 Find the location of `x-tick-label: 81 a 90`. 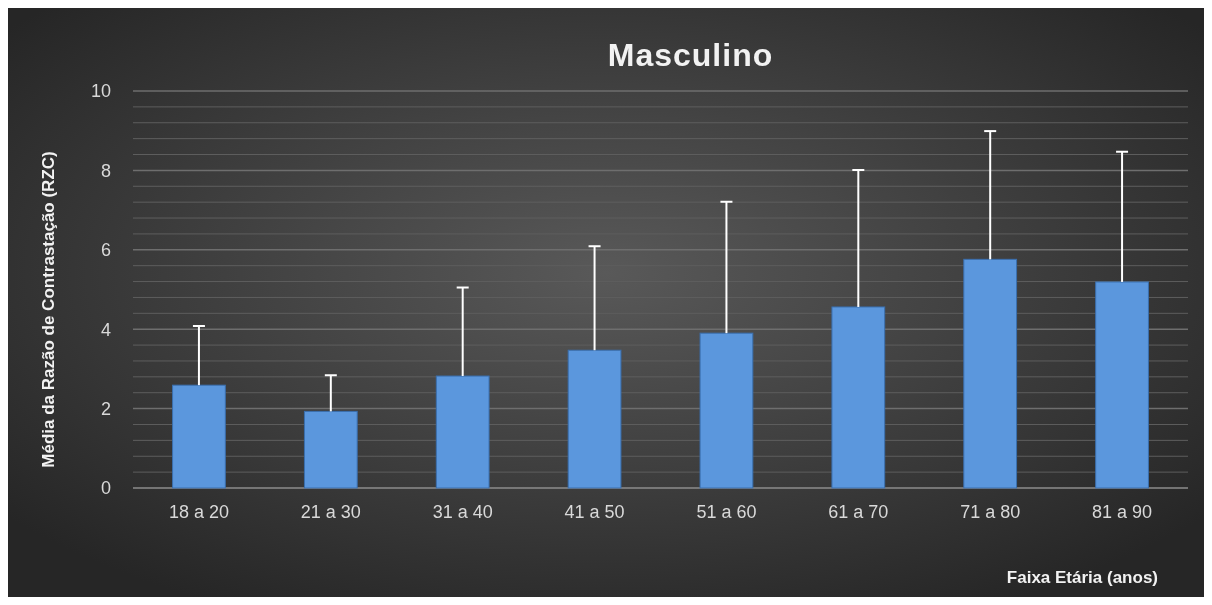

x-tick-label: 81 a 90 is located at coordinates (1122, 512).